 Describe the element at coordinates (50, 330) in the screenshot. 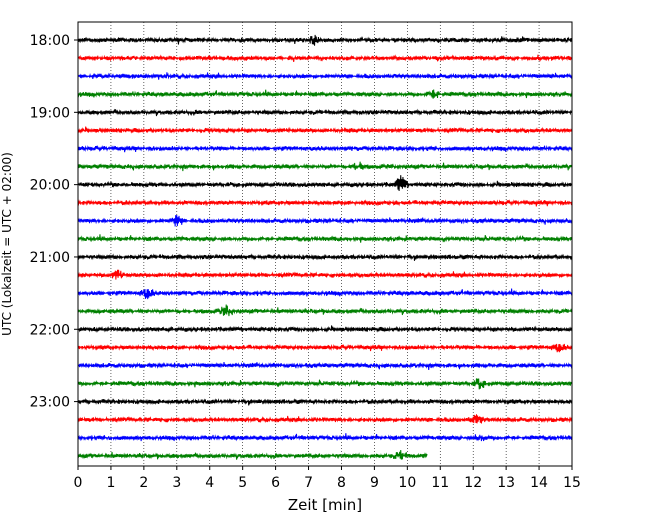

I see `y-tick-label: 22:00` at that location.